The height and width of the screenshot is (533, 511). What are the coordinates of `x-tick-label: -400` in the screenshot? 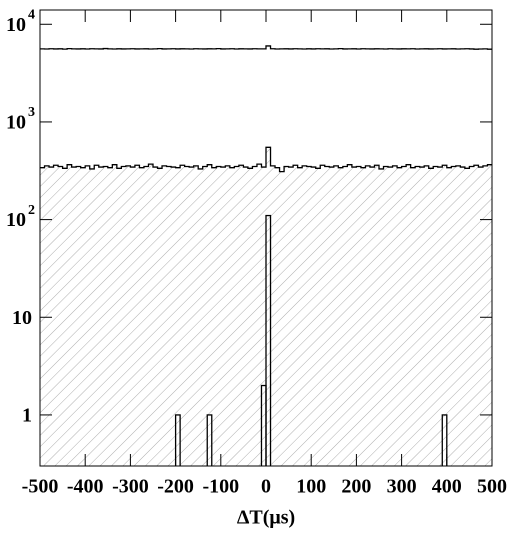 It's located at (85, 487).